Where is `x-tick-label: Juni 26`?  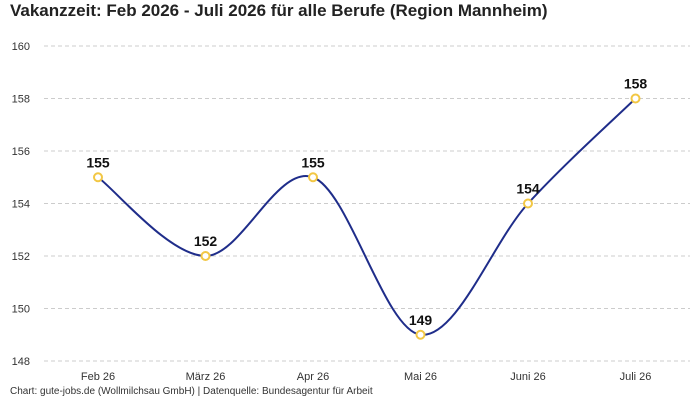 x-tick-label: Juni 26 is located at coordinates (527, 377).